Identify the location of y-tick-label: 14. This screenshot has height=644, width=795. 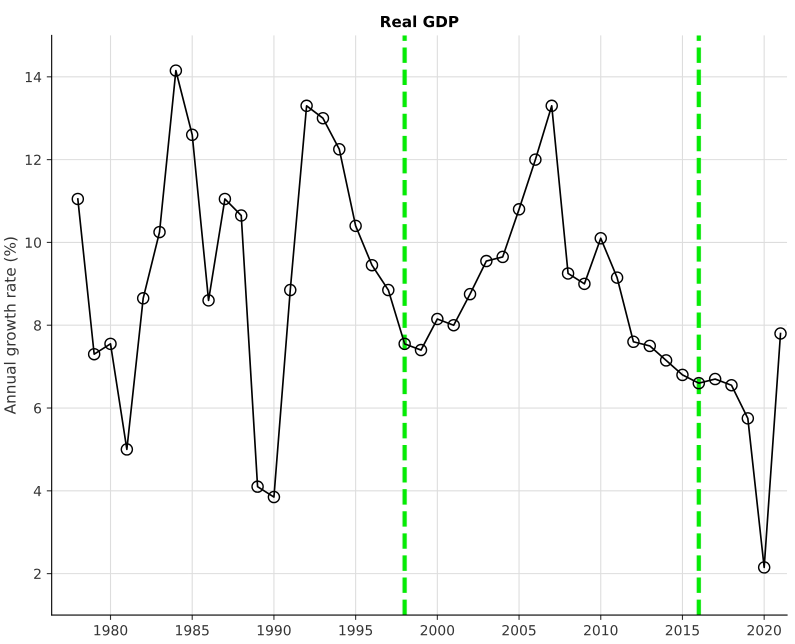
(34, 77).